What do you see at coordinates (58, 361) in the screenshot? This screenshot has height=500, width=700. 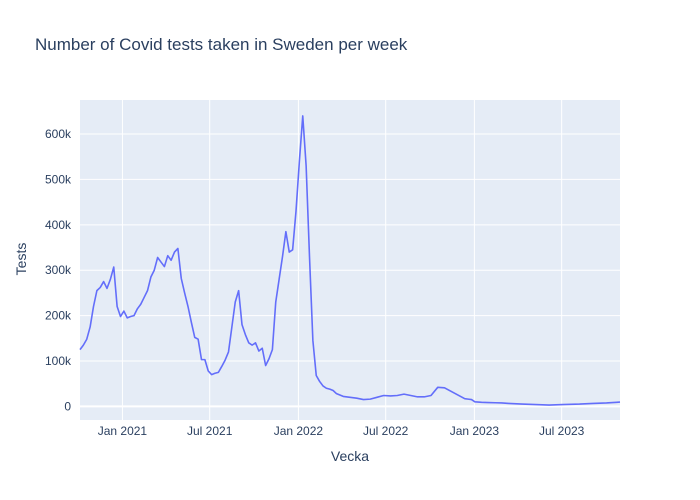 I see `y-tick-label: 100k` at bounding box center [58, 361].